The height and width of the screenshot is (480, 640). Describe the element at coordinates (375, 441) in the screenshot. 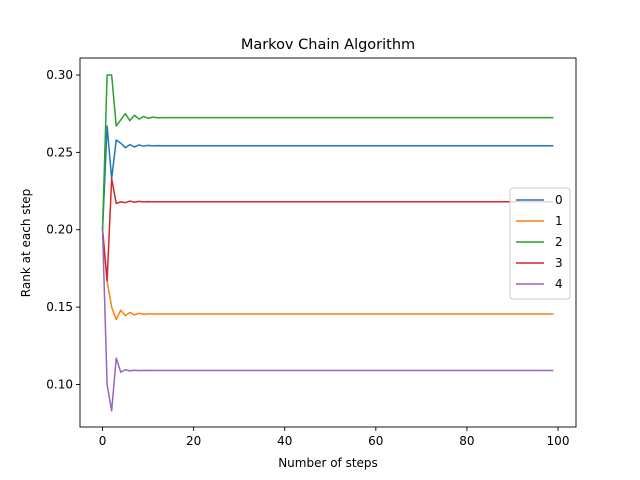

I see `x-tick-label: 60` at that location.